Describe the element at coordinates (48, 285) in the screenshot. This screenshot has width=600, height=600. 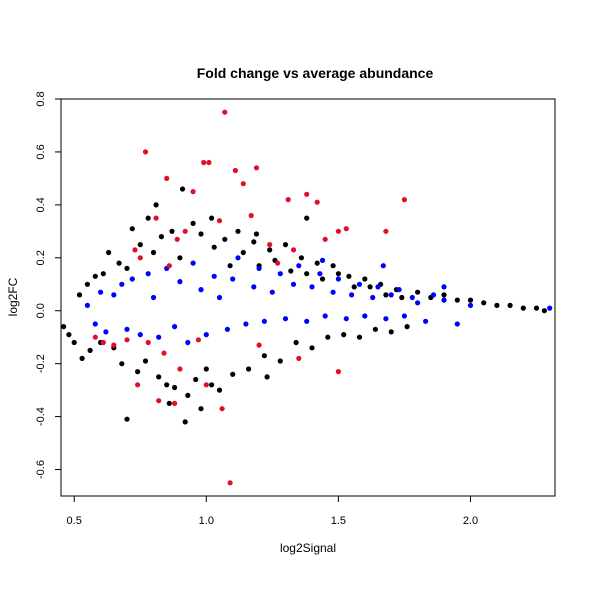
I see `y-axis: -0.6 -0.4 -0.2 0.0 0.2 0.4 0.6 0.8` at that location.